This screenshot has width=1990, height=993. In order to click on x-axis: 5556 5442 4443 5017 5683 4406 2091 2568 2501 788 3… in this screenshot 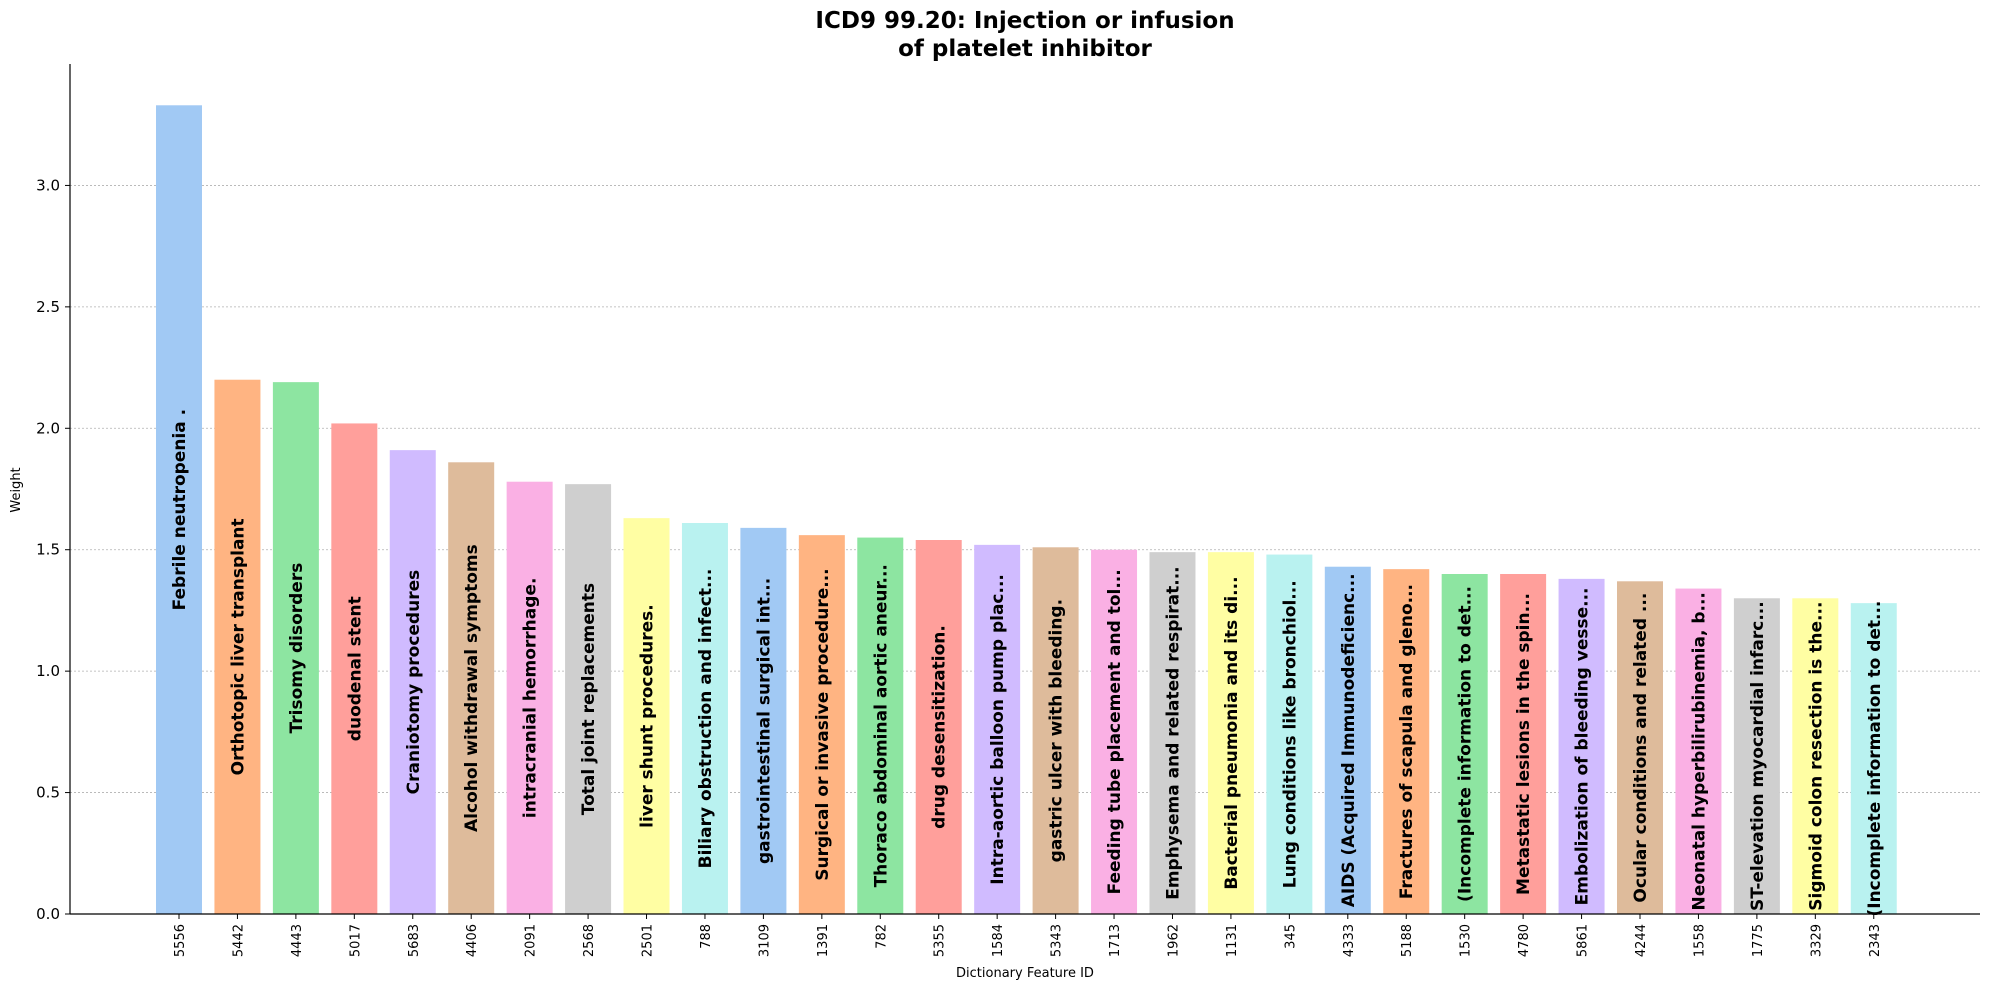, I will do `click(1025, 935)`.